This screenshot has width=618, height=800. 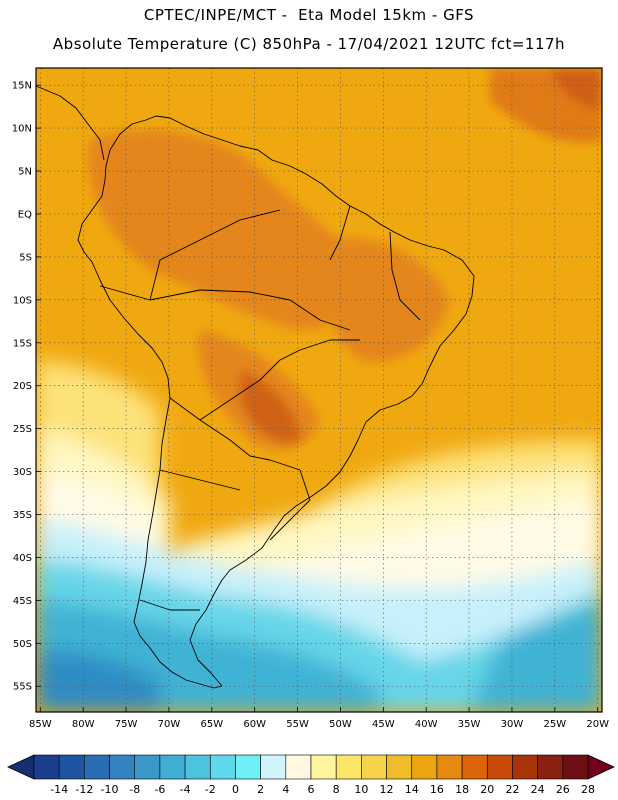 I want to click on latitude-label: 5N, so click(x=25, y=172).